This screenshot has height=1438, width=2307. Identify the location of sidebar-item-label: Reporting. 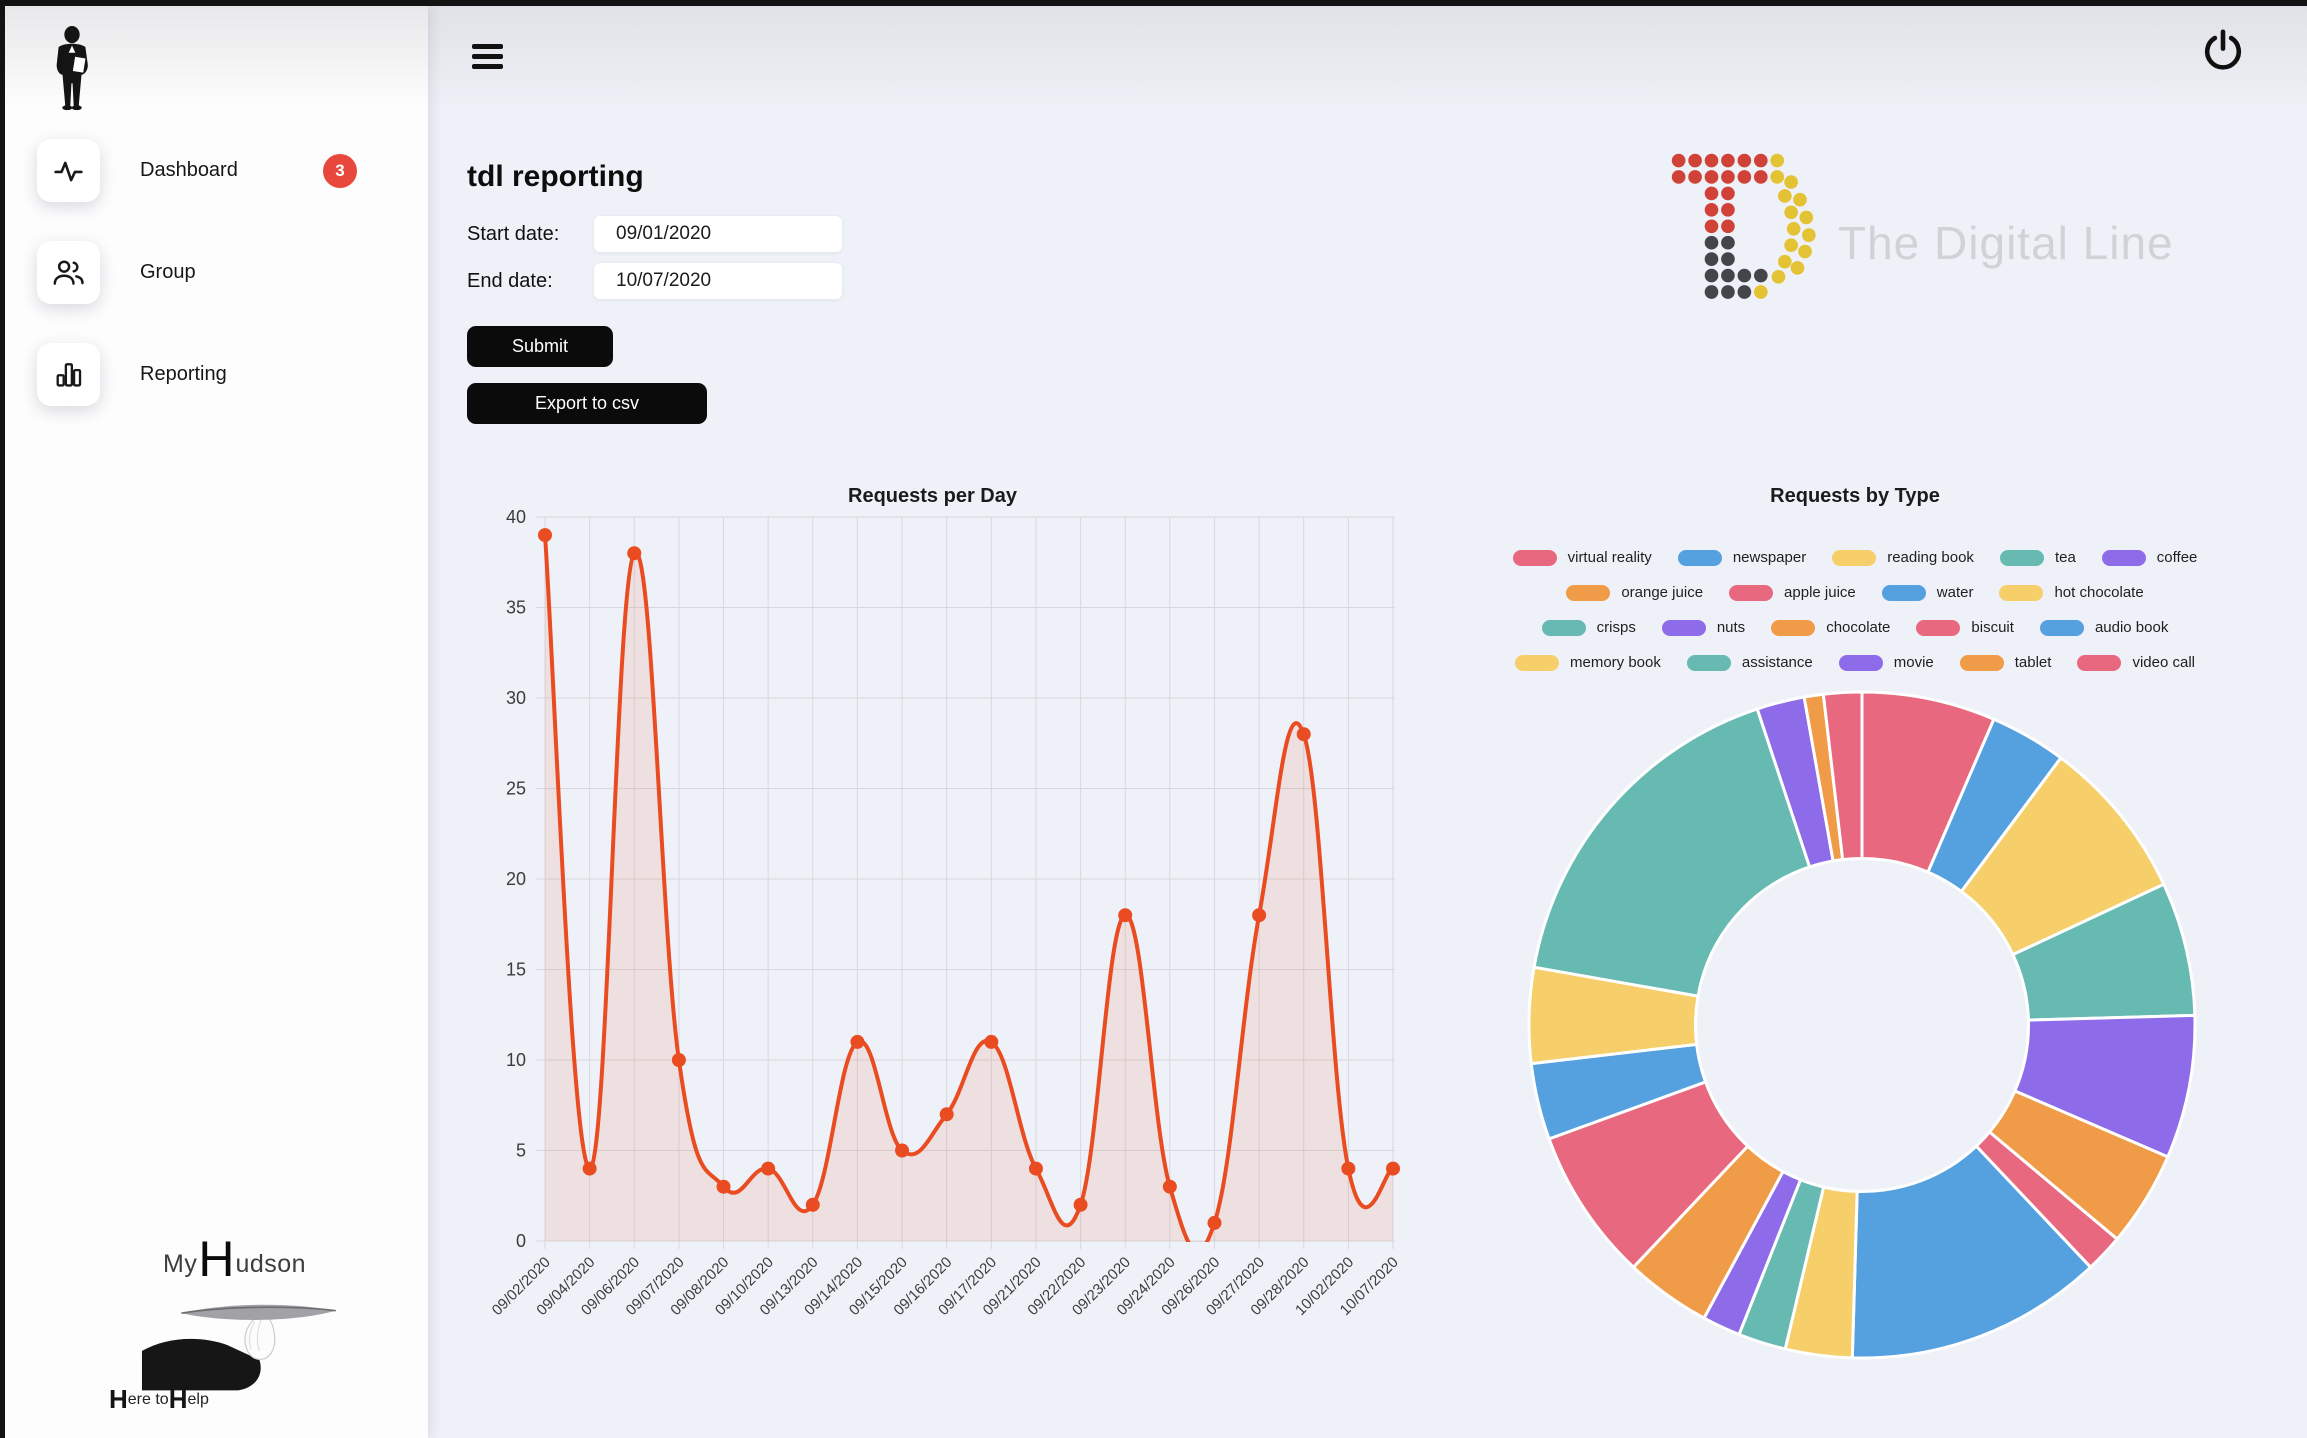
(183, 374).